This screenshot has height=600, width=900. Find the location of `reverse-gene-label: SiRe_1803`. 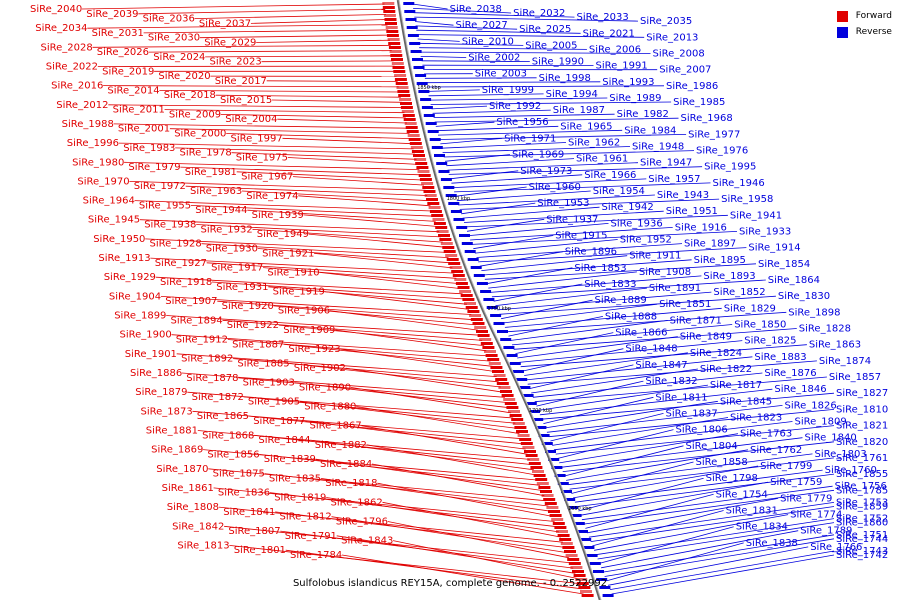

reverse-gene-label: SiRe_1803 is located at coordinates (841, 454).